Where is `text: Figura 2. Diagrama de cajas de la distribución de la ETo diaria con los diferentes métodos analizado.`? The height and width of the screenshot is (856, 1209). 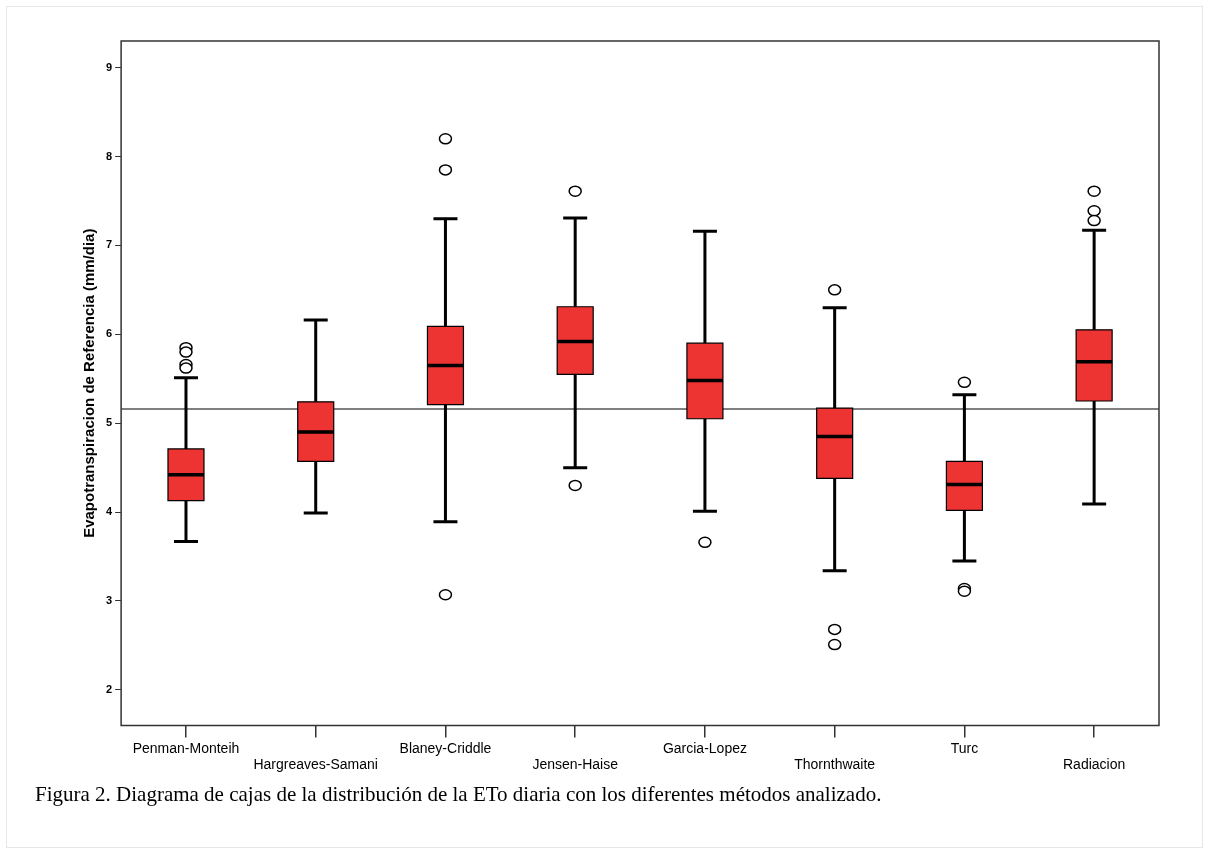 text: Figura 2. Diagrama de cajas de la distribución de la ETo diaria con los diferentes métodos analizado. is located at coordinates (458, 794).